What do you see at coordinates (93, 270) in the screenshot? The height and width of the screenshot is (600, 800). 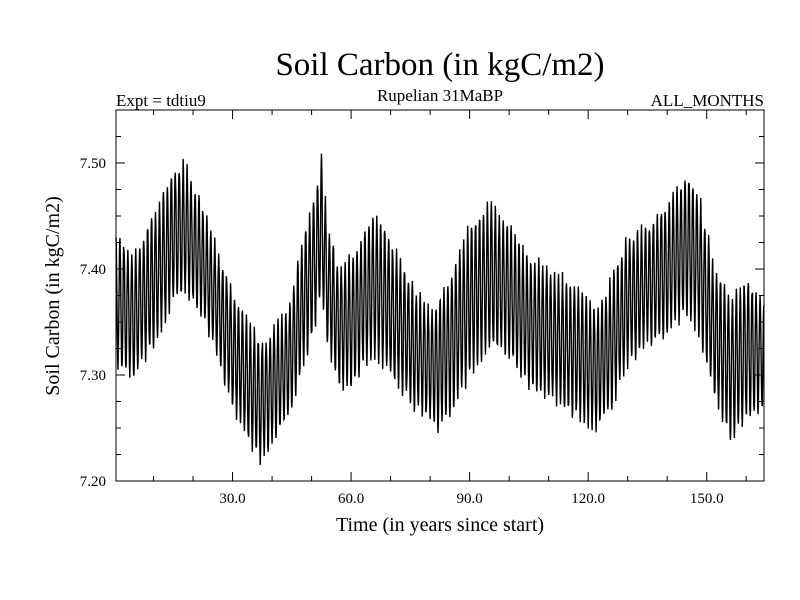 I see `y-tick-label: 7.40` at bounding box center [93, 270].